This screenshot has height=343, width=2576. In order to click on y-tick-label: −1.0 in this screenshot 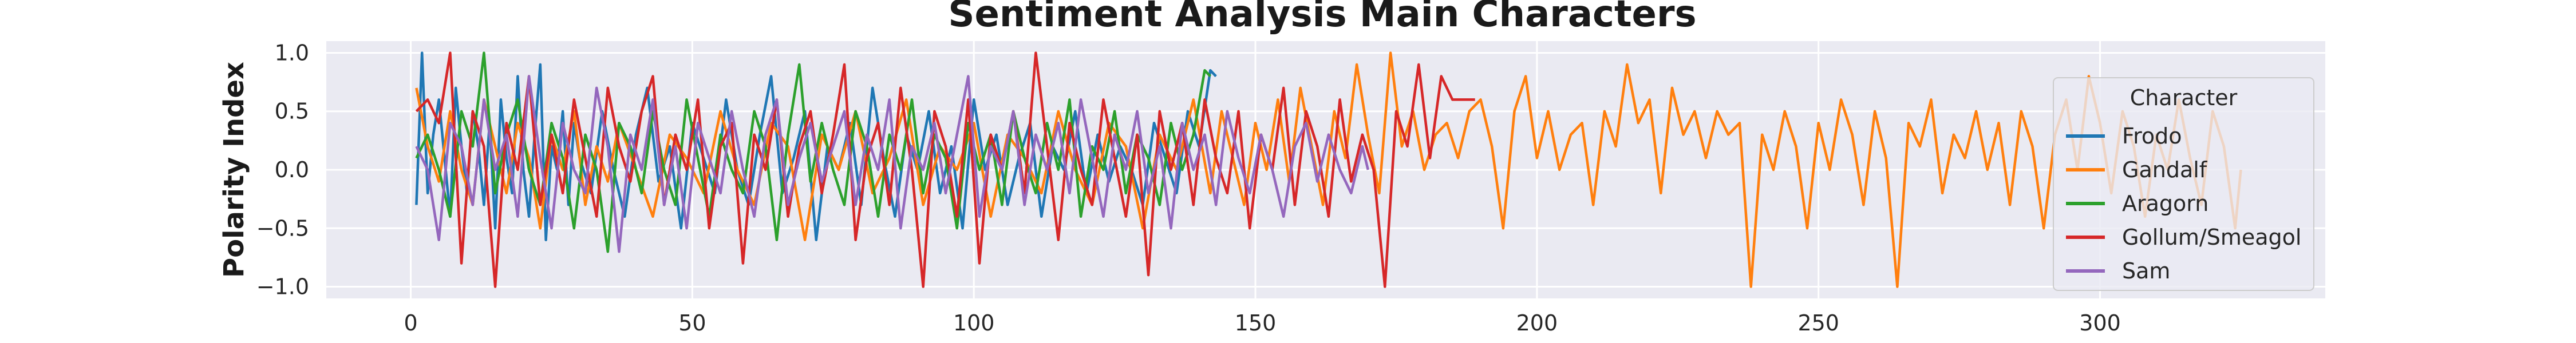, I will do `click(282, 287)`.